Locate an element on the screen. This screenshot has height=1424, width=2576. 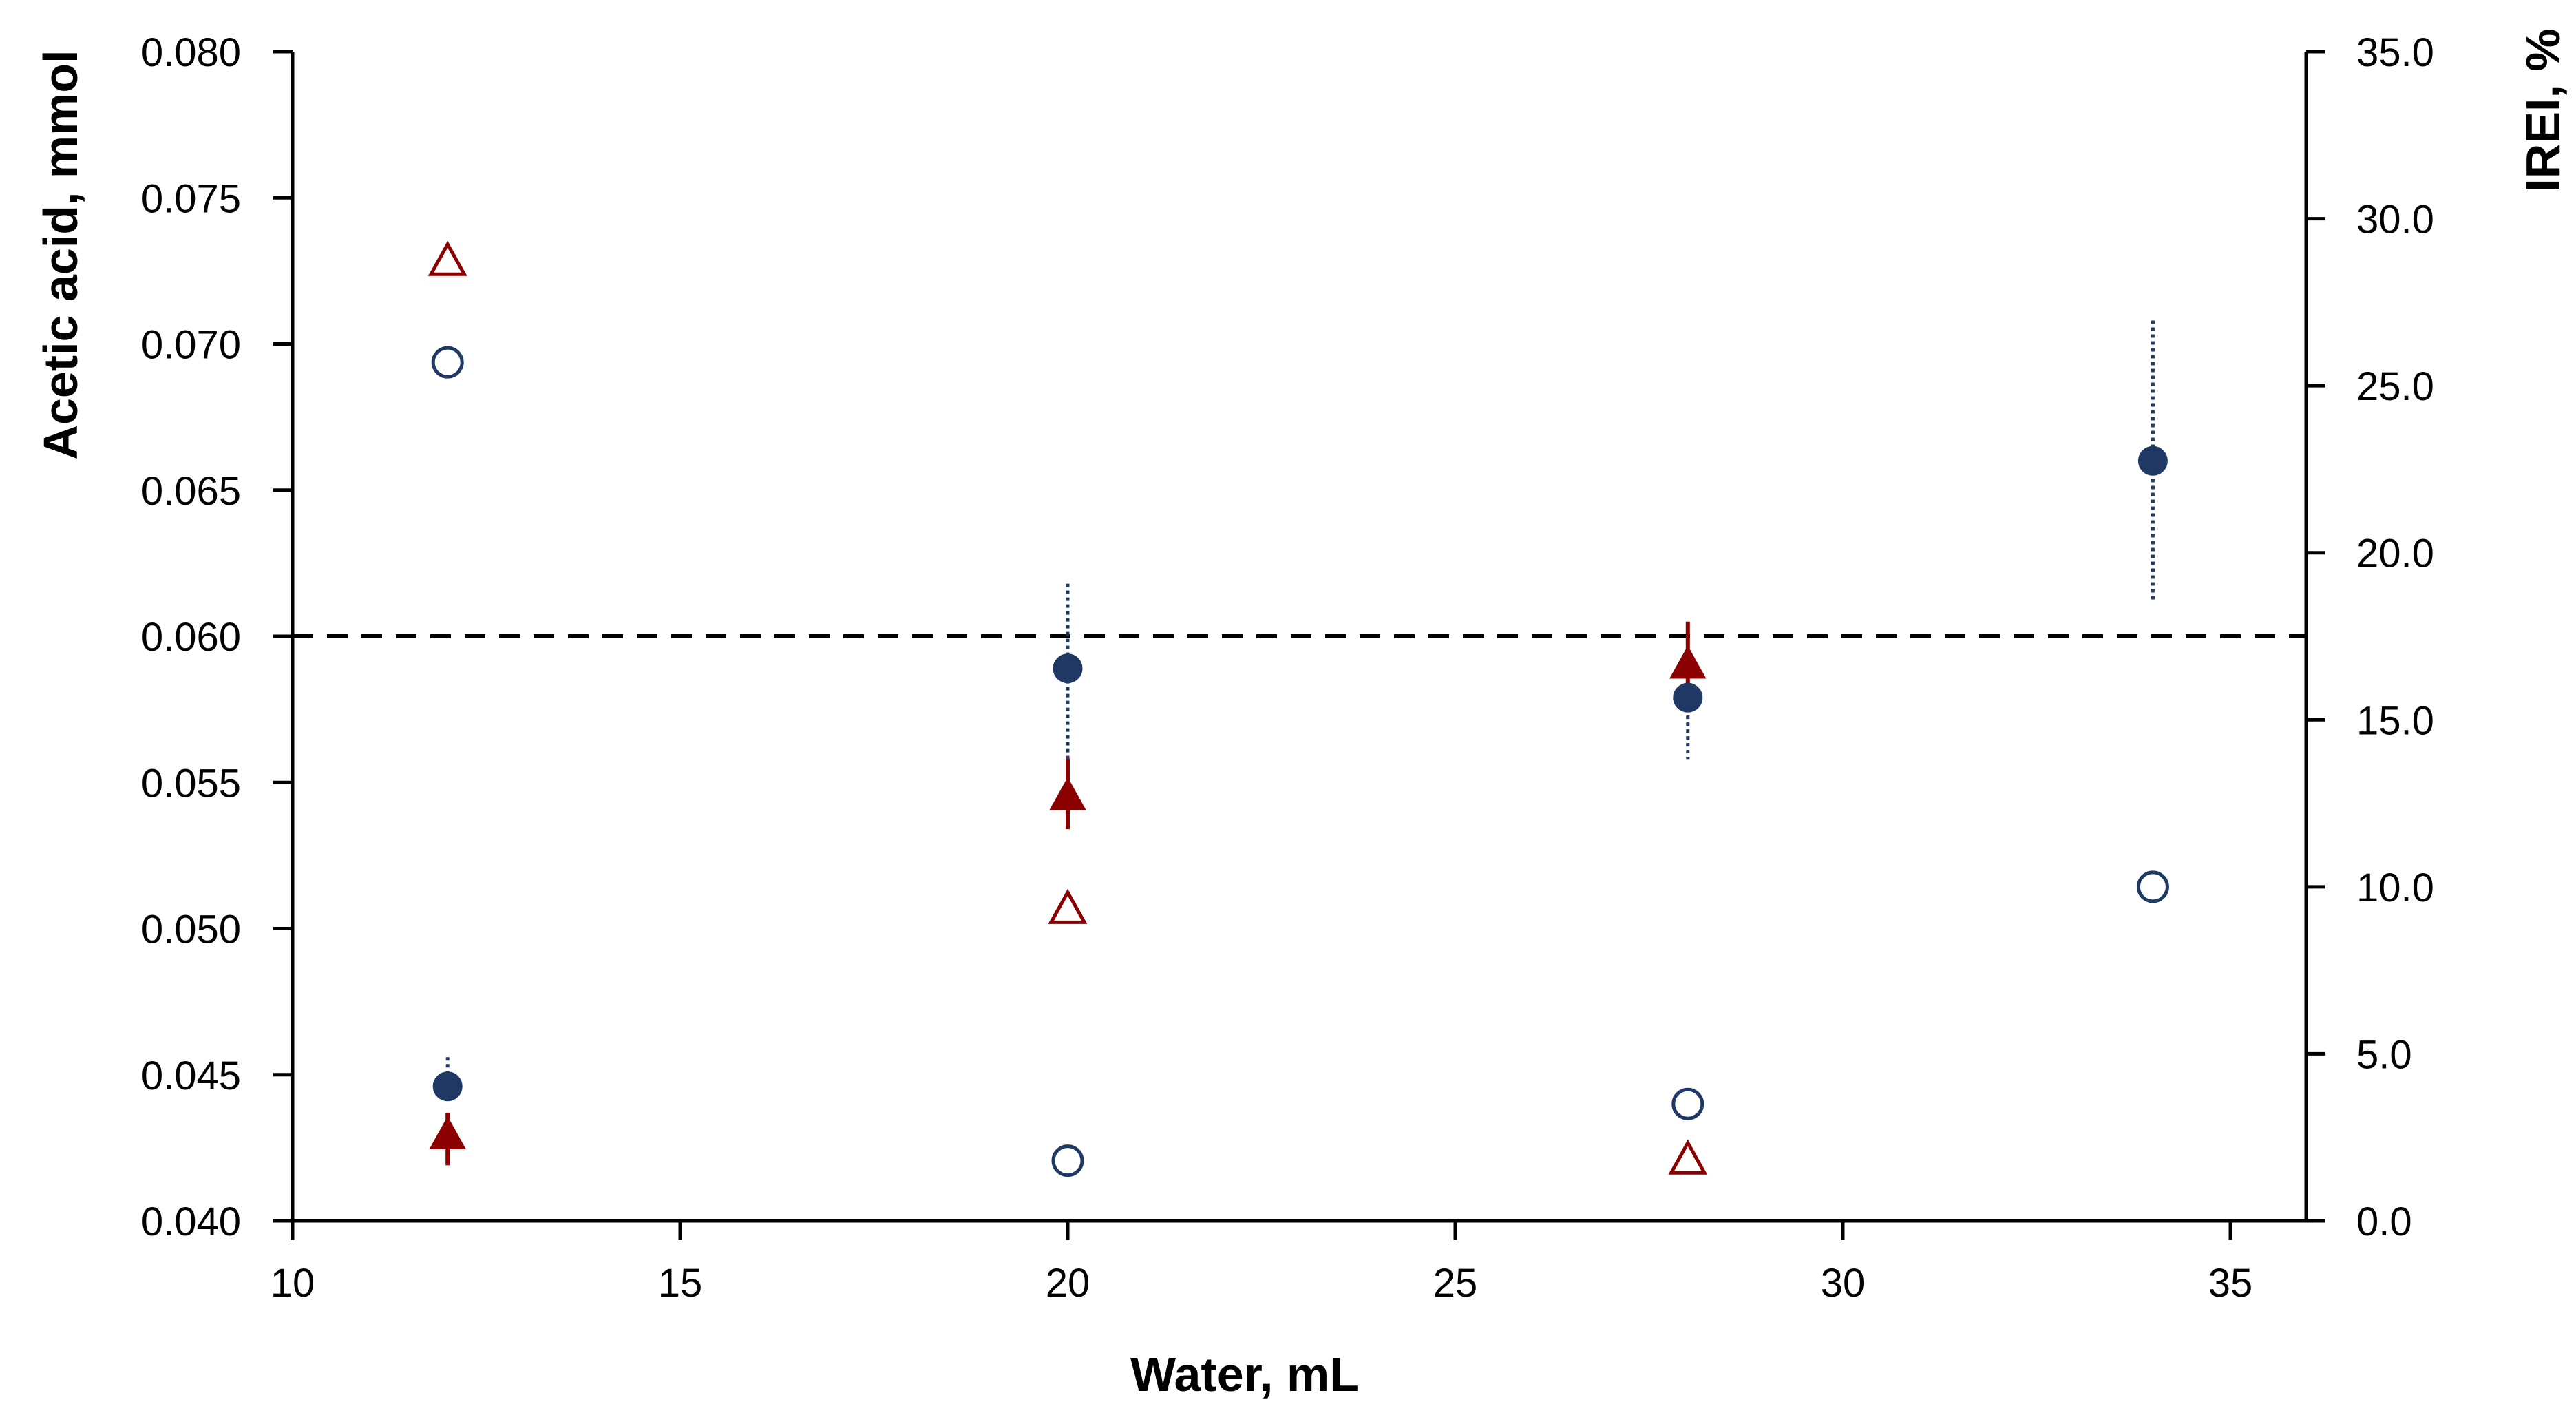
x-tick-label: 10 is located at coordinates (293, 1283).